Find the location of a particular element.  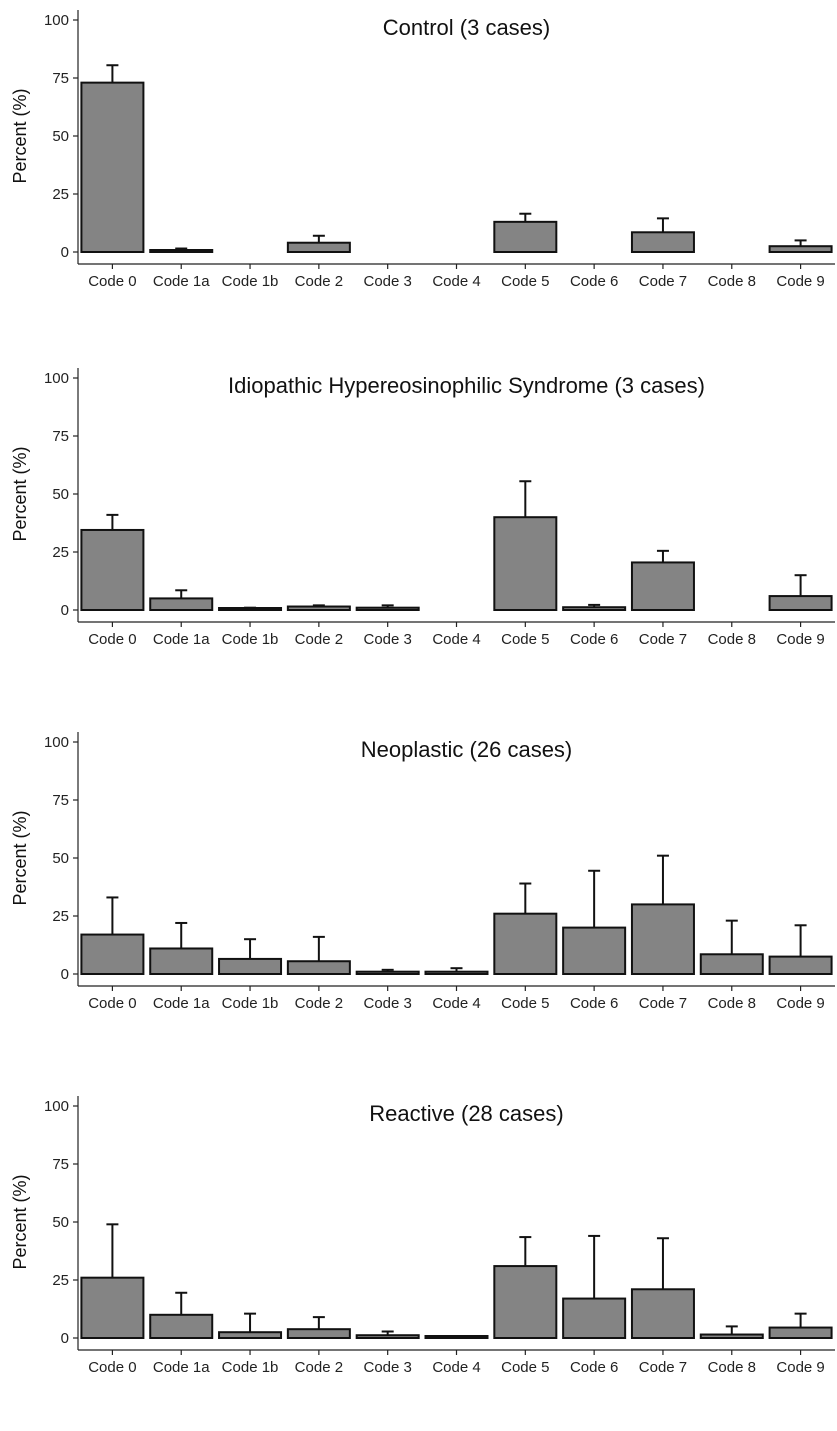

chart-title: Control (3 cases) is located at coordinates (467, 27).